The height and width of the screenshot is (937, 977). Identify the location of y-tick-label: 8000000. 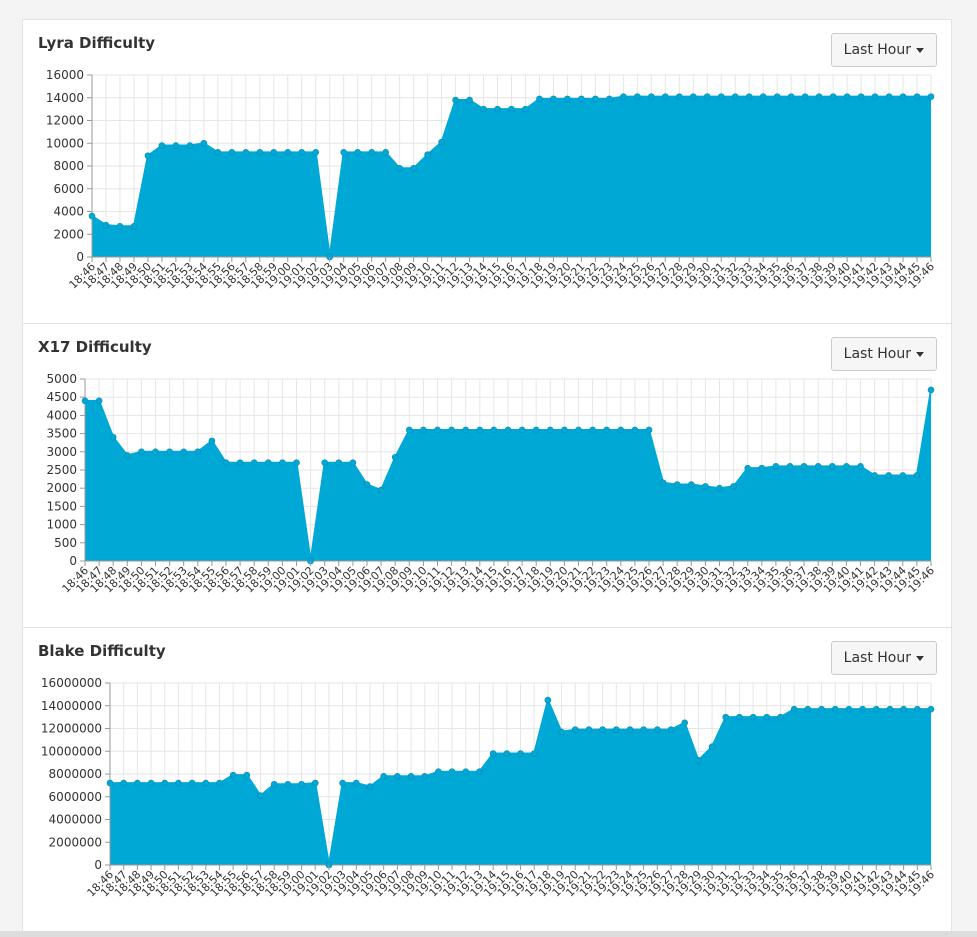
(75, 774).